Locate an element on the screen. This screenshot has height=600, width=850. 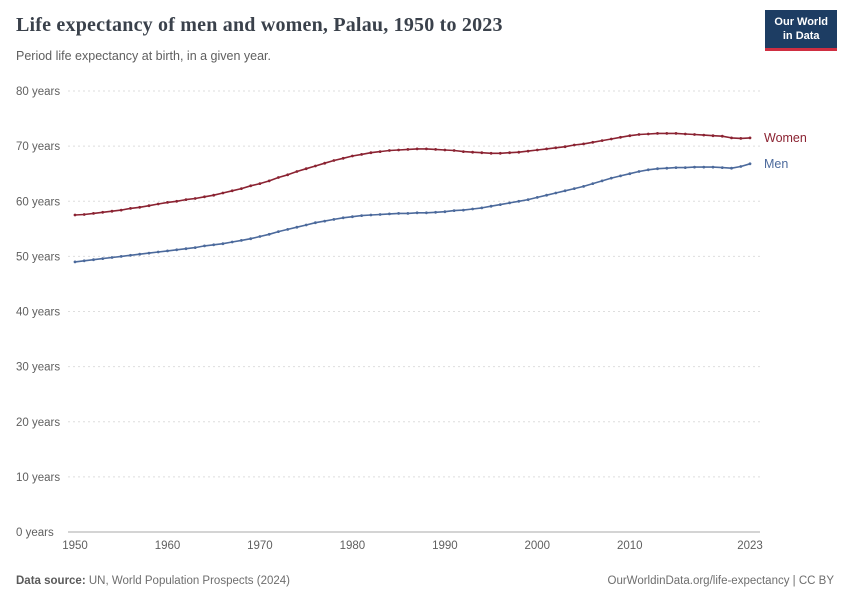
series-end-label-men: Men is located at coordinates (776, 164).